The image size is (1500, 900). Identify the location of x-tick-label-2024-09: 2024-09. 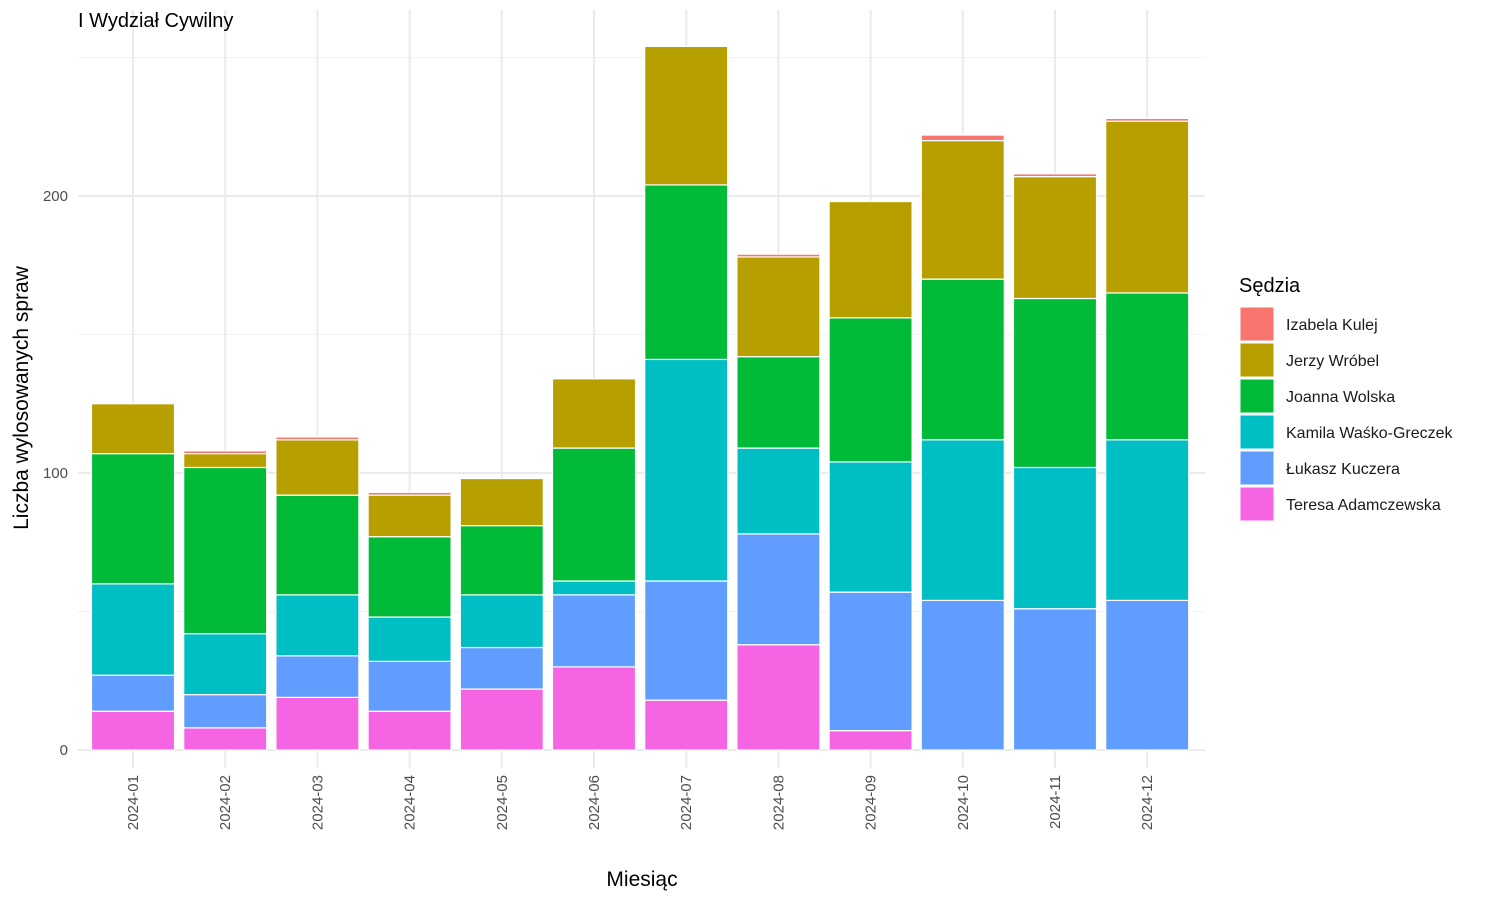
(871, 802).